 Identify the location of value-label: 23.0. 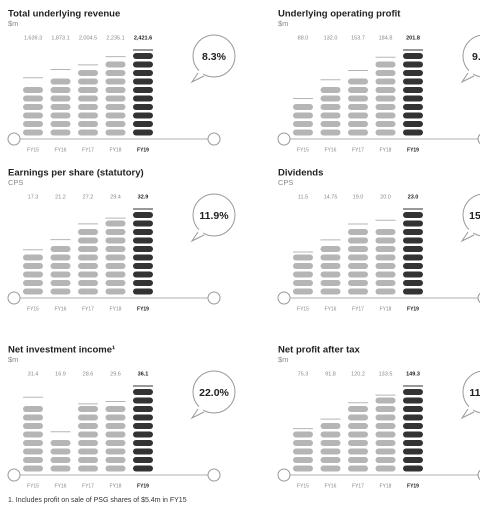
(413, 197).